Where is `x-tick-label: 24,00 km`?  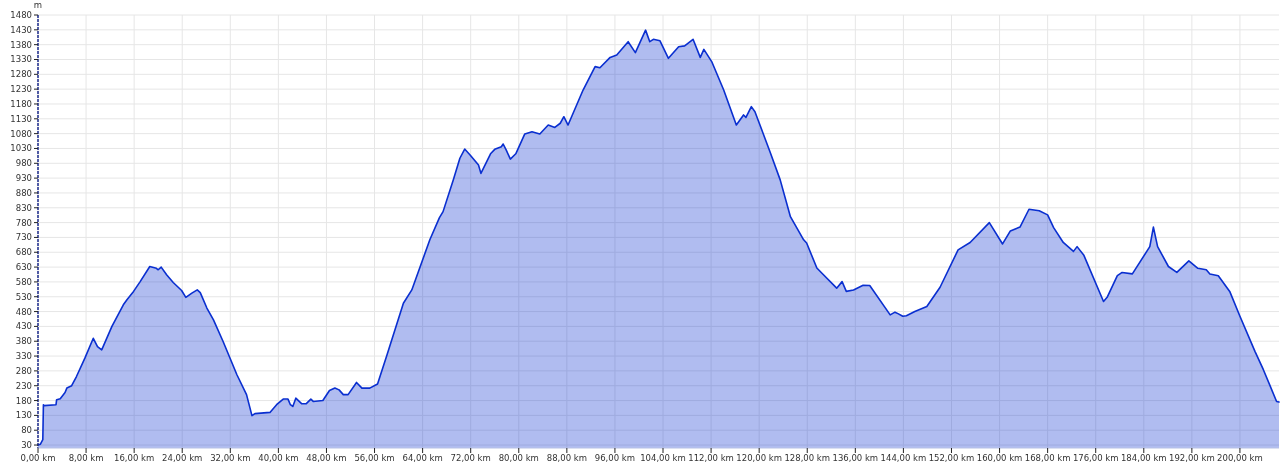
x-tick-label: 24,00 km is located at coordinates (182, 458).